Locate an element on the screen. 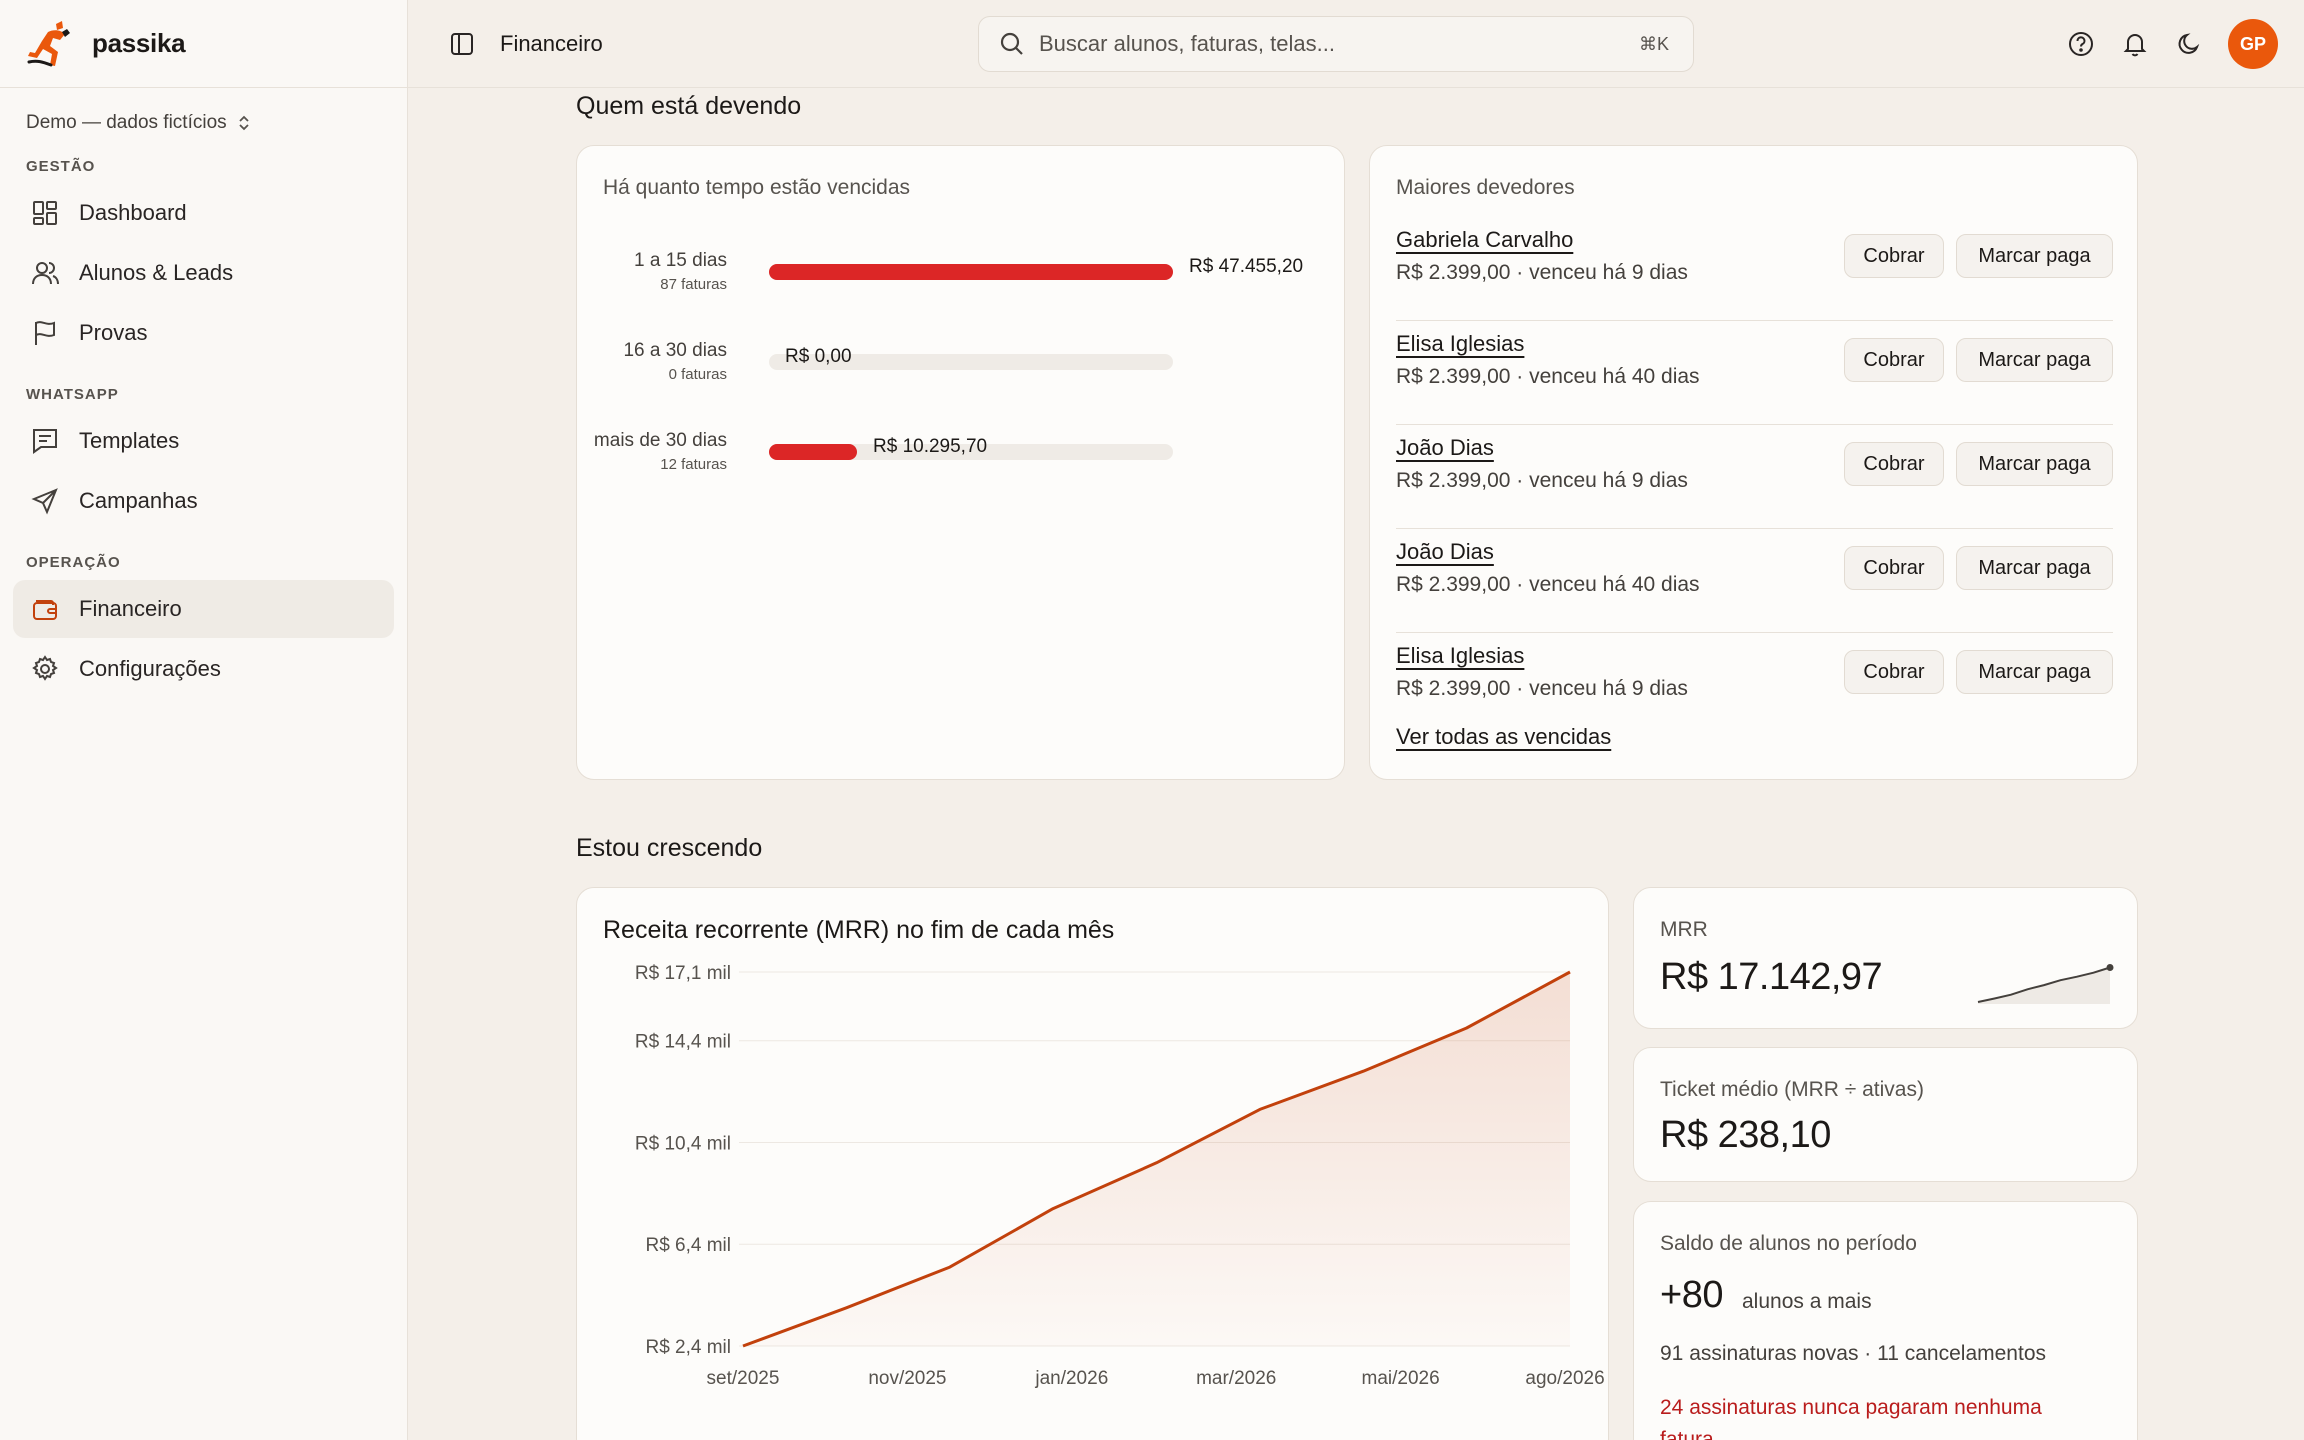  avatar: GP is located at coordinates (2253, 44).